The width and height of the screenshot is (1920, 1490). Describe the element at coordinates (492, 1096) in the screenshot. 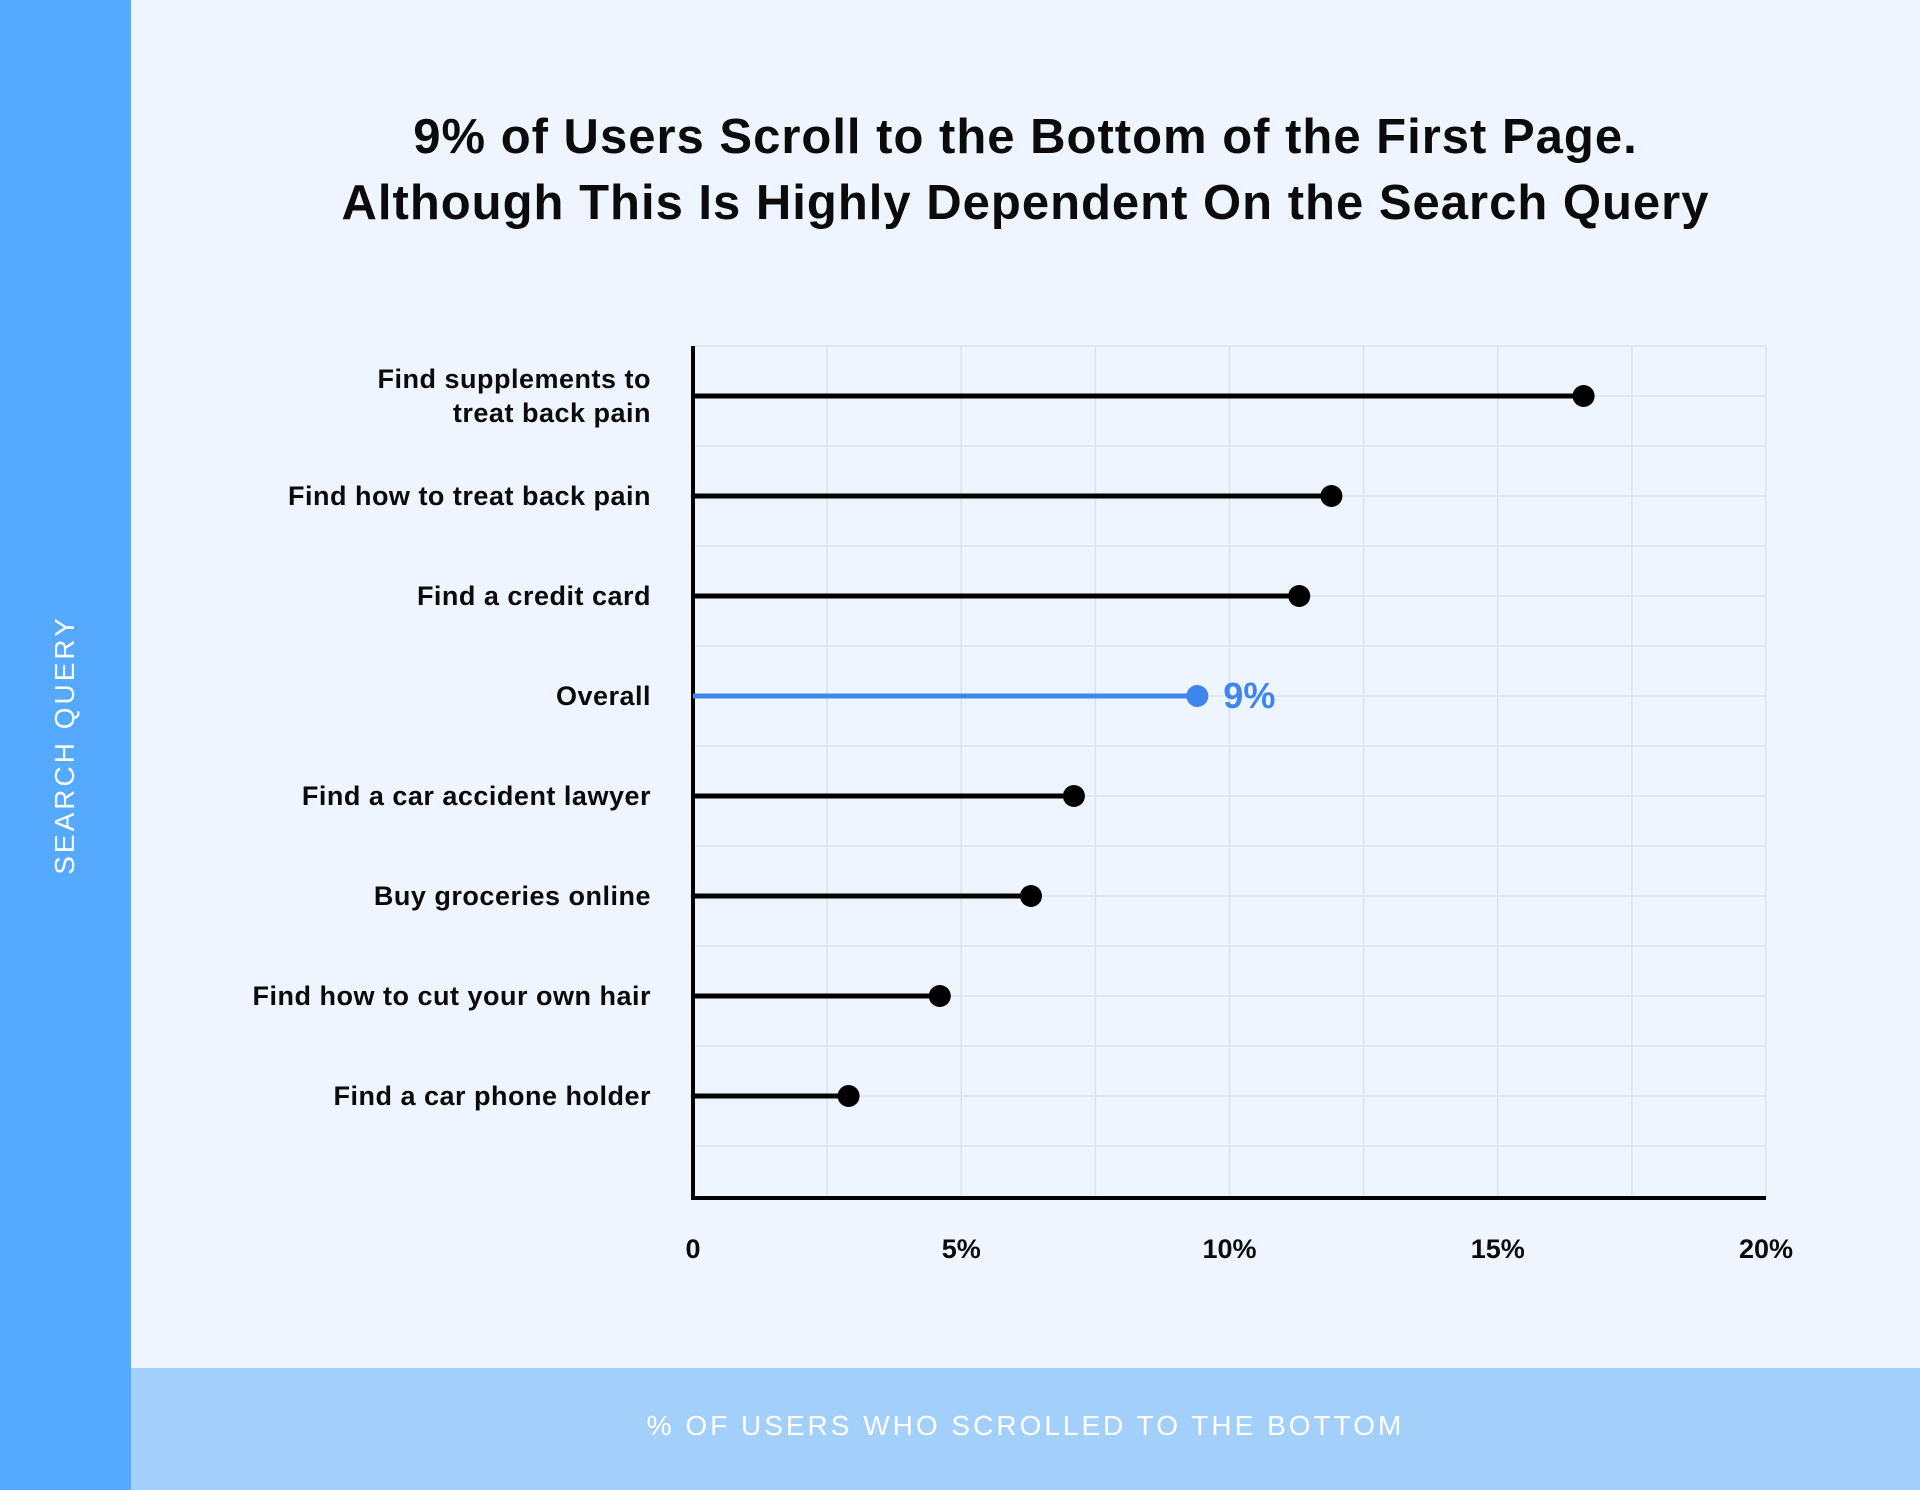

I see `category-label: Find a car phone holder` at that location.